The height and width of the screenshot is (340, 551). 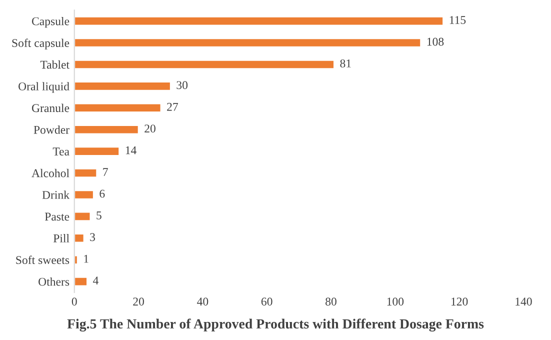 What do you see at coordinates (56, 194) in the screenshot?
I see `y-tick-label: Drink` at bounding box center [56, 194].